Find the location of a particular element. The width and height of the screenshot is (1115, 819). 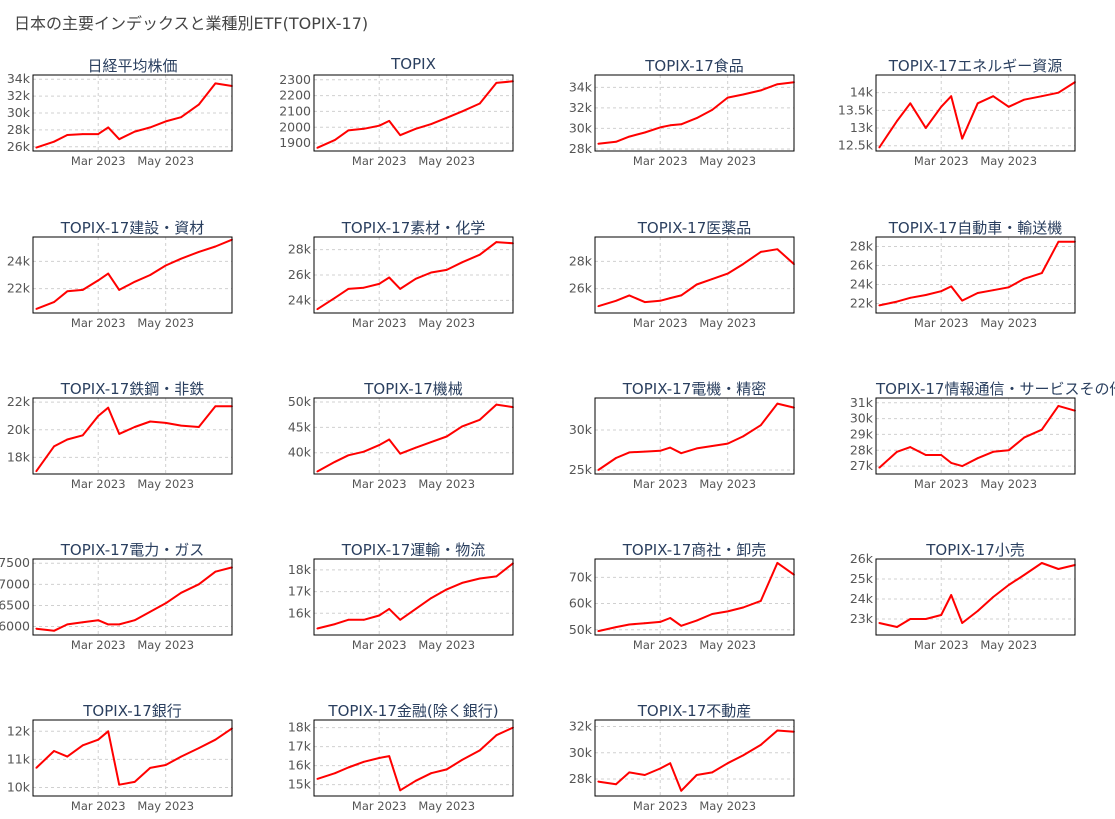

y-tick-label: 27k is located at coordinates (862, 465).